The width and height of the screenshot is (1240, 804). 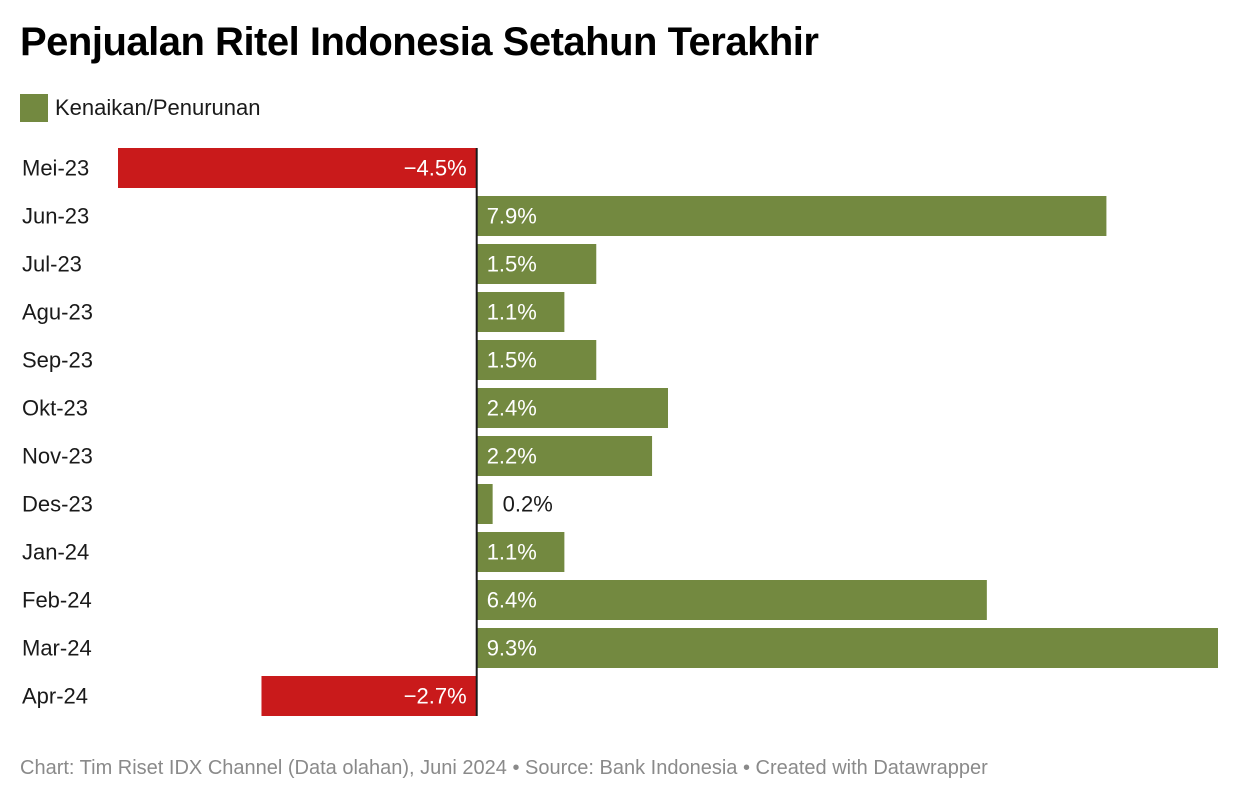 What do you see at coordinates (55, 168) in the screenshot?
I see `category-label: Mei-23` at bounding box center [55, 168].